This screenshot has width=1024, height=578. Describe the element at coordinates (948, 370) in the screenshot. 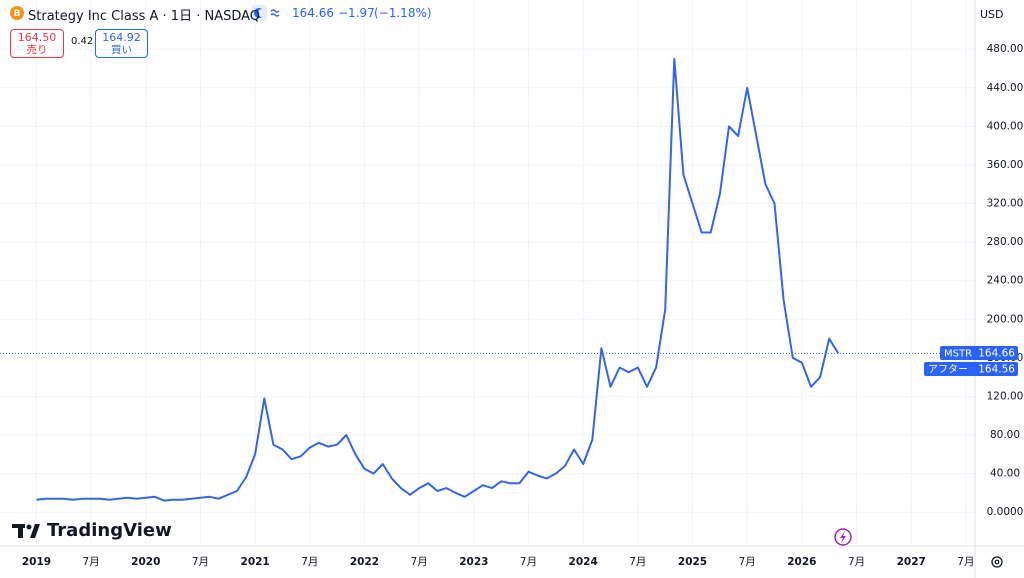

I see `price-label-name: アフター` at that location.